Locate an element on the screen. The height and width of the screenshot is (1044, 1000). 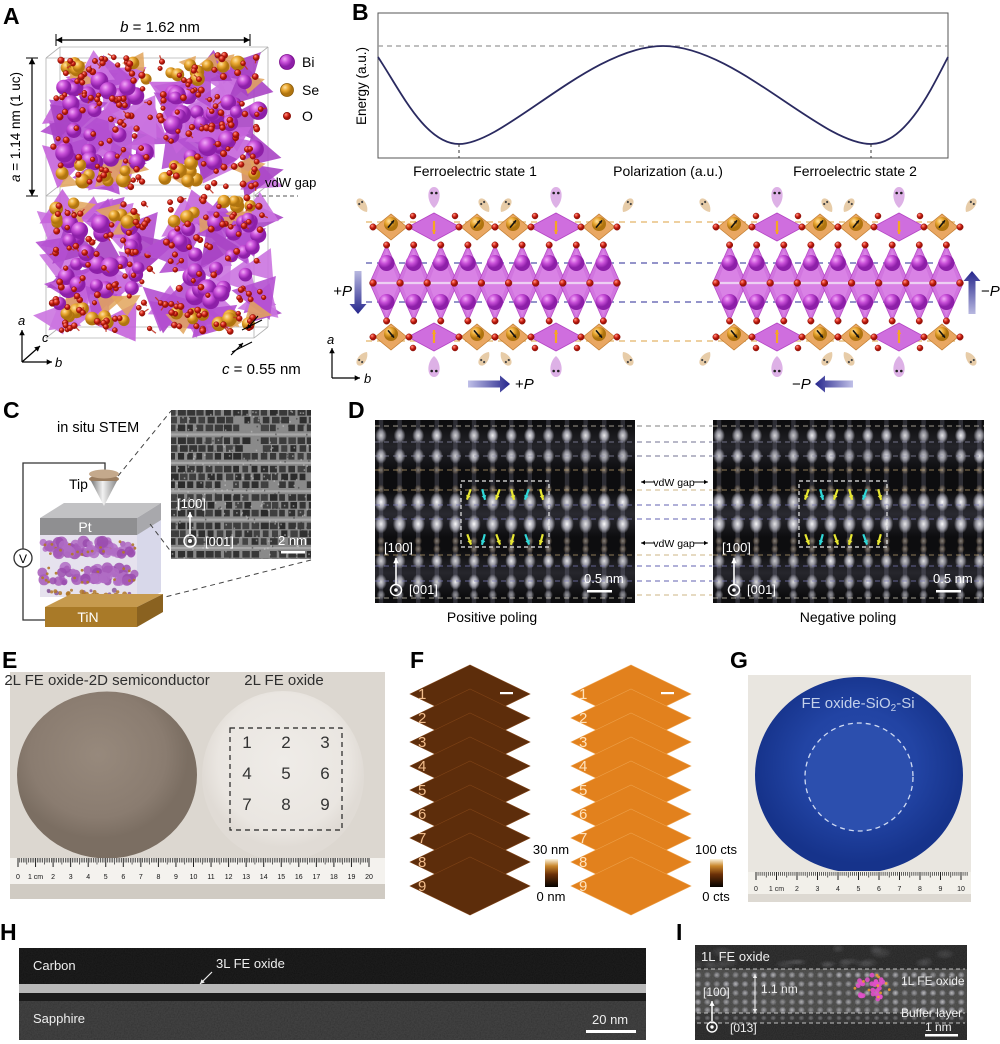
svg-text: 18 is located at coordinates (334, 877).